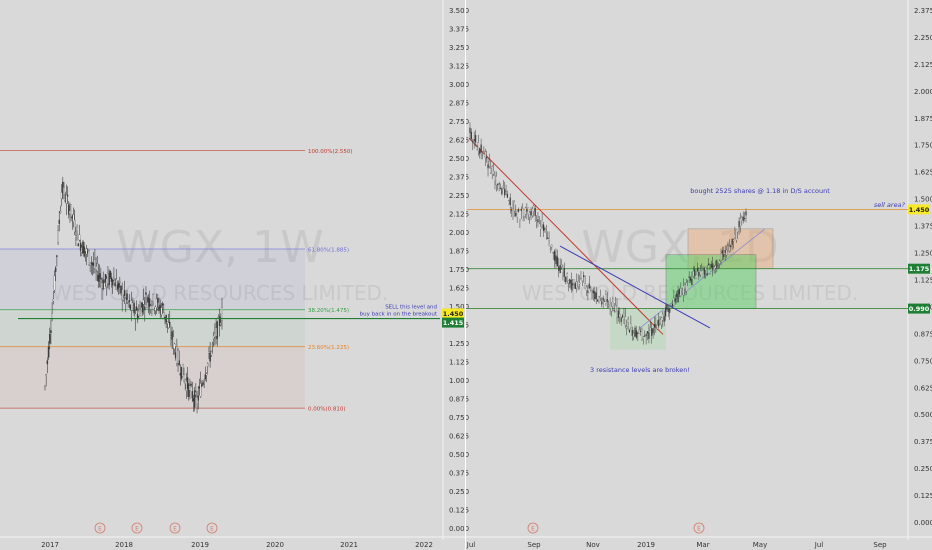 The height and width of the screenshot is (550, 932). Describe the element at coordinates (411, 308) in the screenshot. I see `left-sell-annotation-1: SELL this level and` at that location.